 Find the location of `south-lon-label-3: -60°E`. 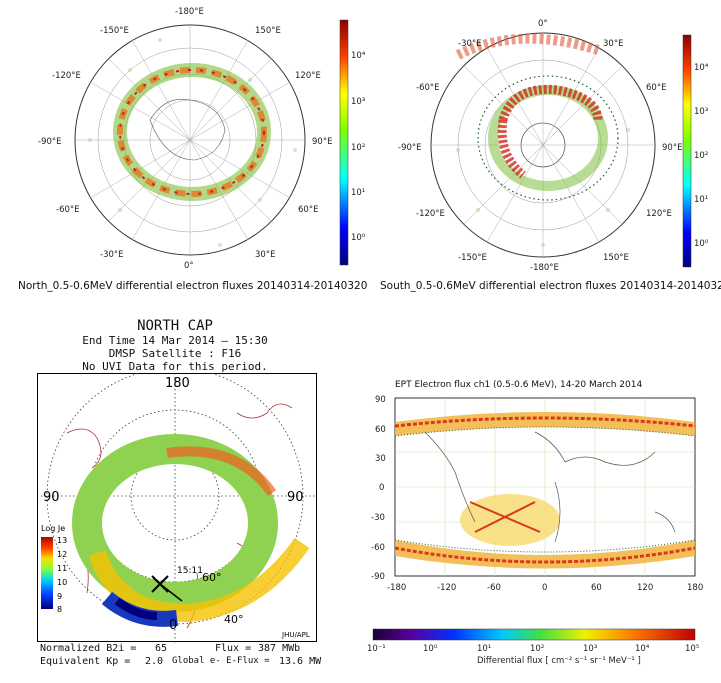

south-lon-label-3: -60°E is located at coordinates (428, 88).